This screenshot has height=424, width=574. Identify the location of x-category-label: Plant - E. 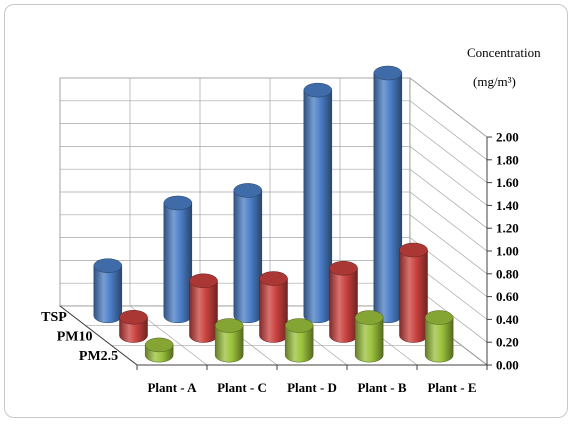
(451, 387).